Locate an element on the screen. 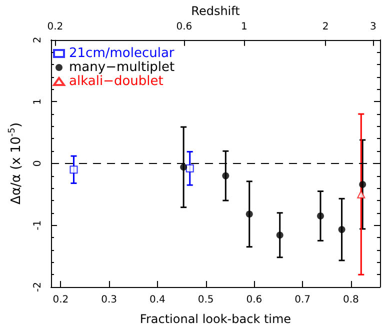 The width and height of the screenshot is (382, 333). y-tick-label: 2 is located at coordinates (38, 40).